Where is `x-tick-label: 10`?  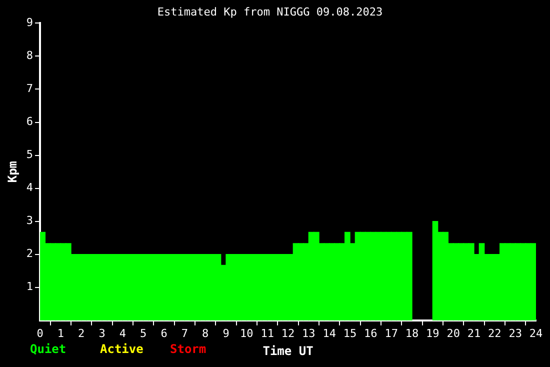
x-tick-label: 10 is located at coordinates (247, 333).